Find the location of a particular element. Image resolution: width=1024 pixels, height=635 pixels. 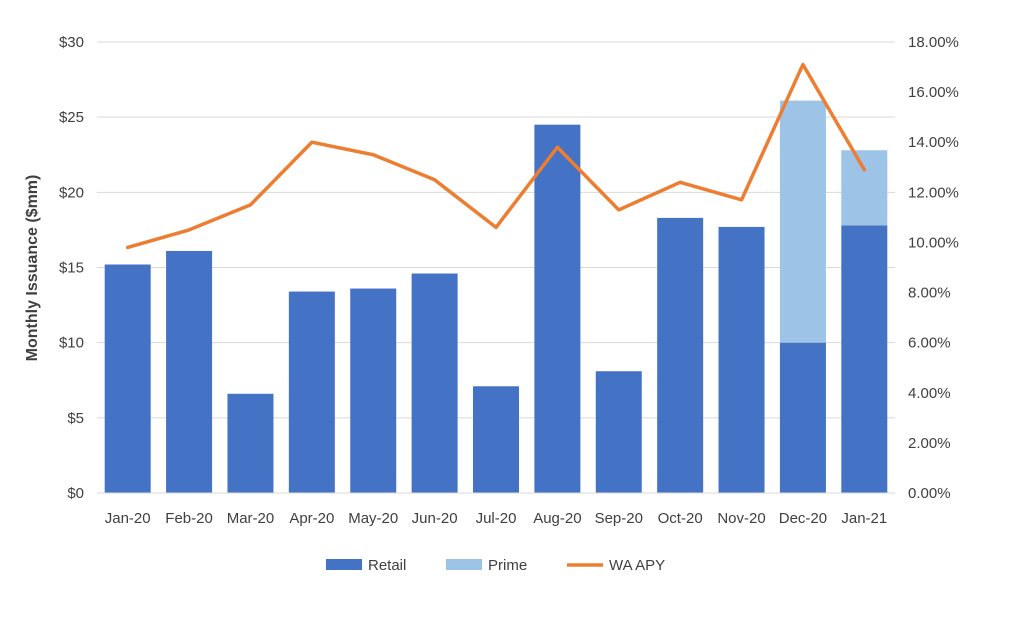

y-right-tick-label: 4.00% is located at coordinates (929, 393).